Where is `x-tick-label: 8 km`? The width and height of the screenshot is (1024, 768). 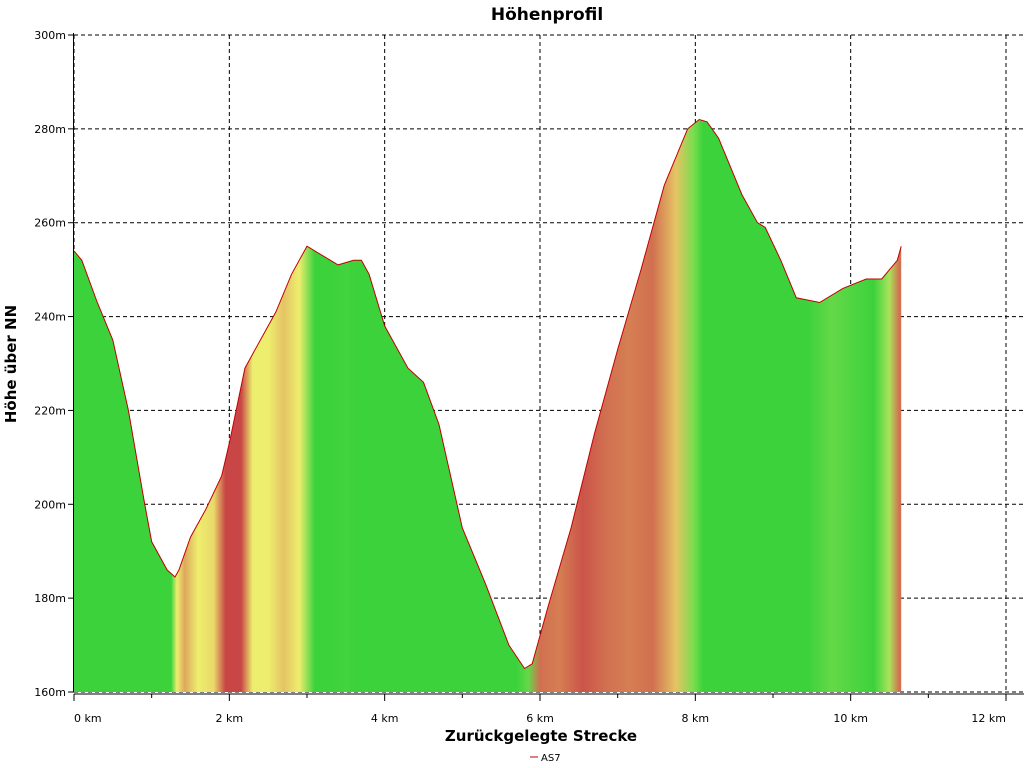 x-tick-label: 8 km is located at coordinates (696, 718).